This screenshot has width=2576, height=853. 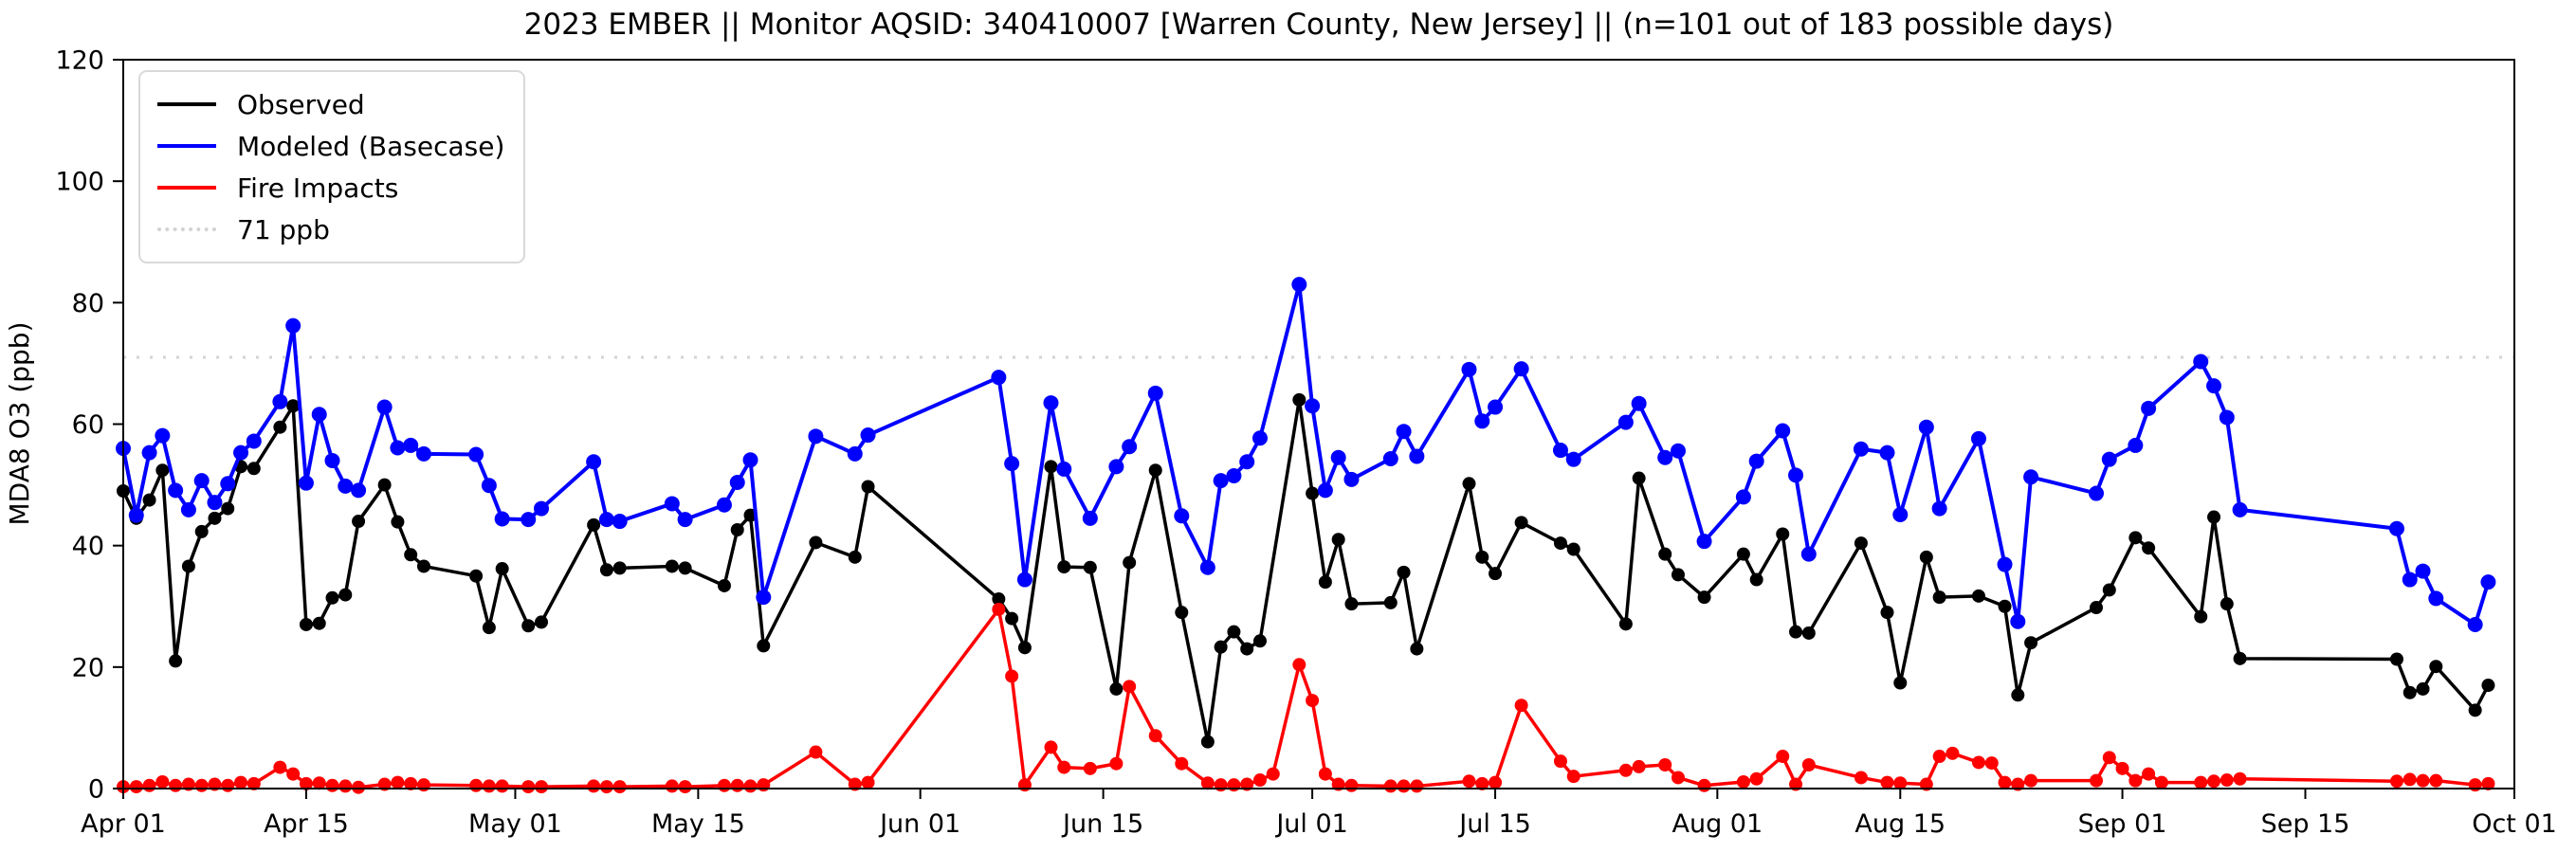 I want to click on x-tick-label: Apr 15, so click(x=306, y=824).